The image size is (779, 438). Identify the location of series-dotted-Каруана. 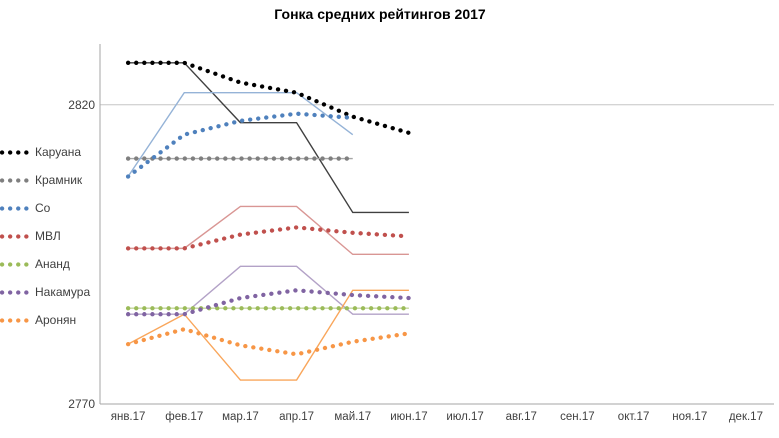
(268, 97).